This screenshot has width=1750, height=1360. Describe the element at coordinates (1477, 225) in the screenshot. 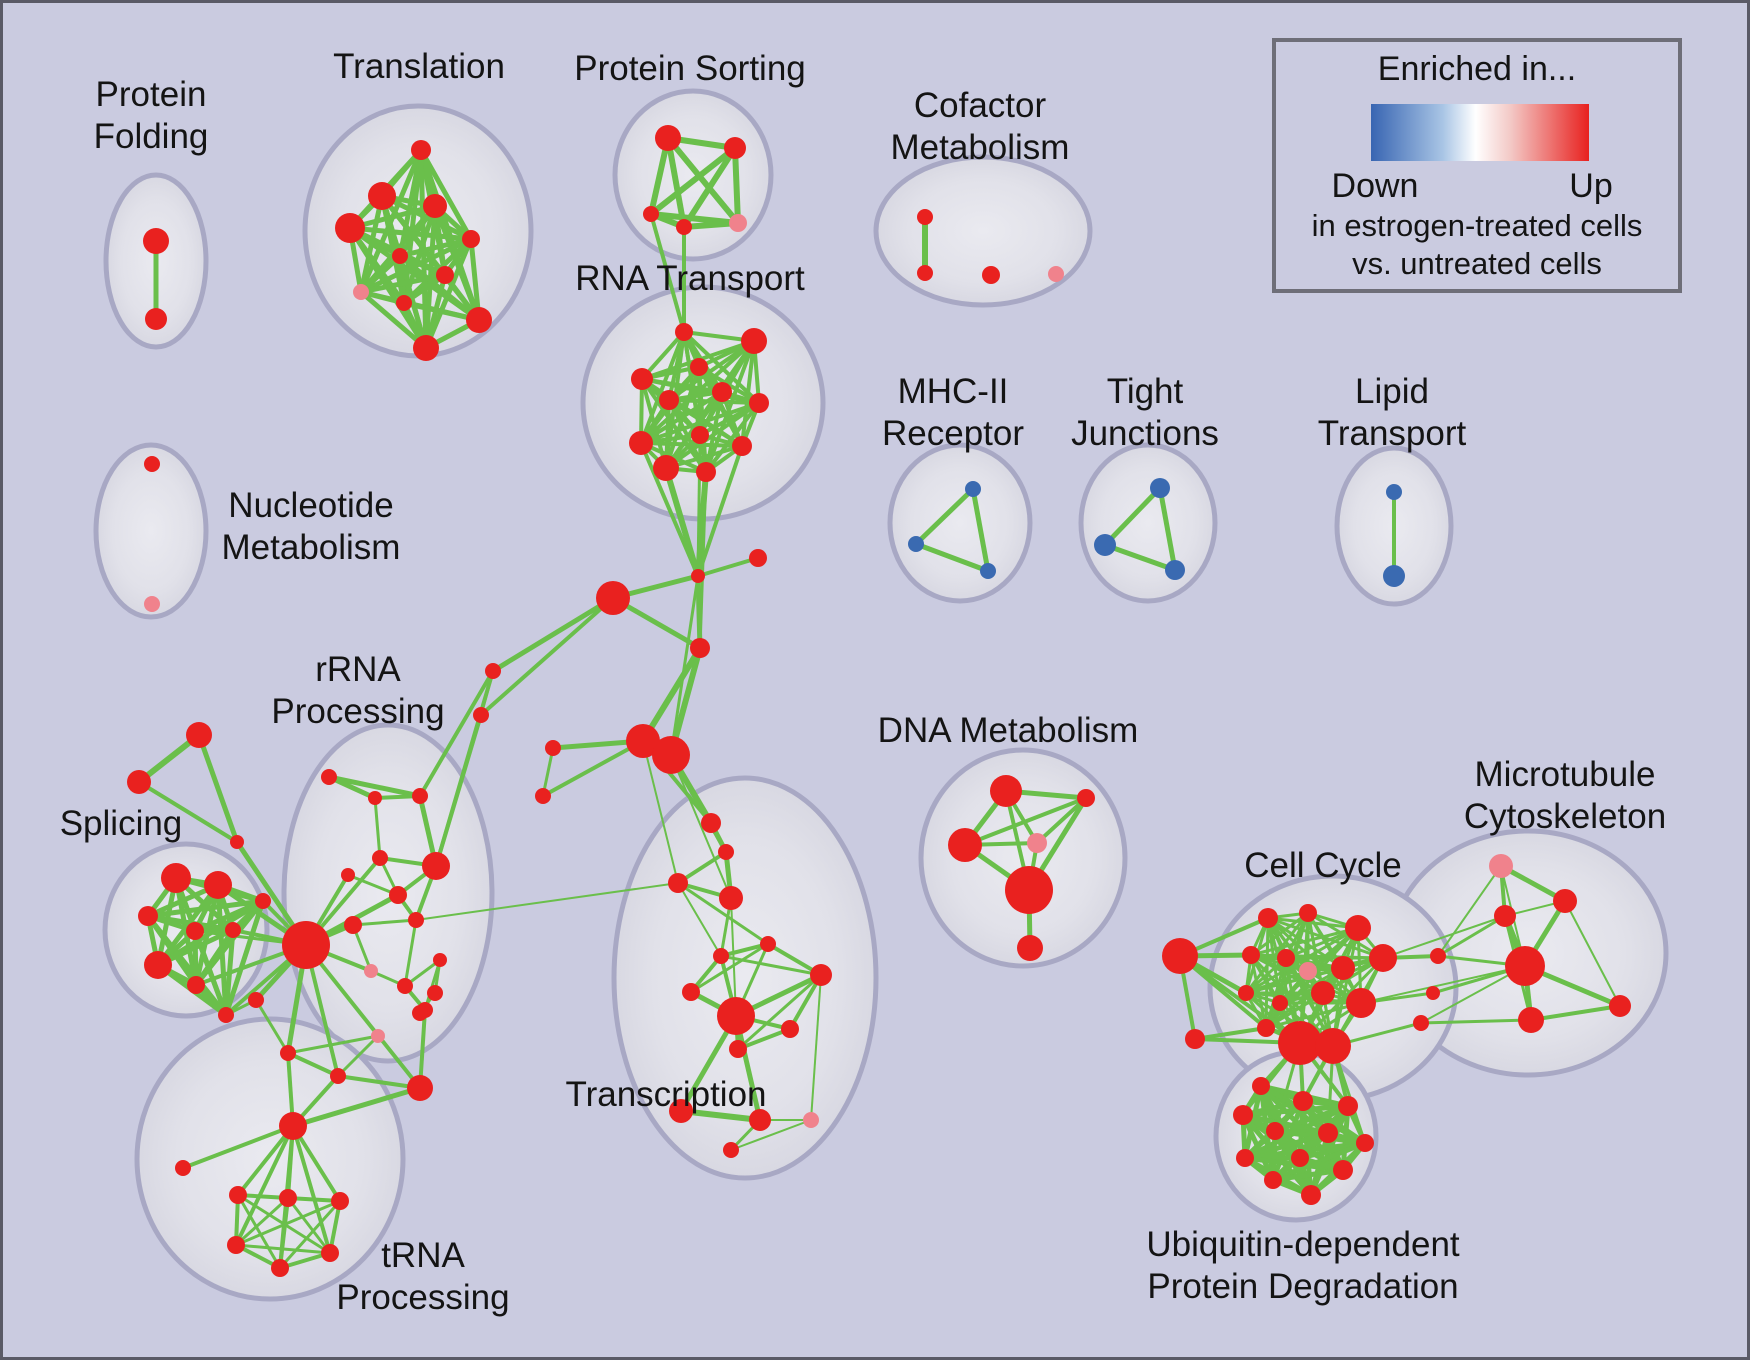

I see `legend-caption-line1: in estrogen-treated cells` at that location.